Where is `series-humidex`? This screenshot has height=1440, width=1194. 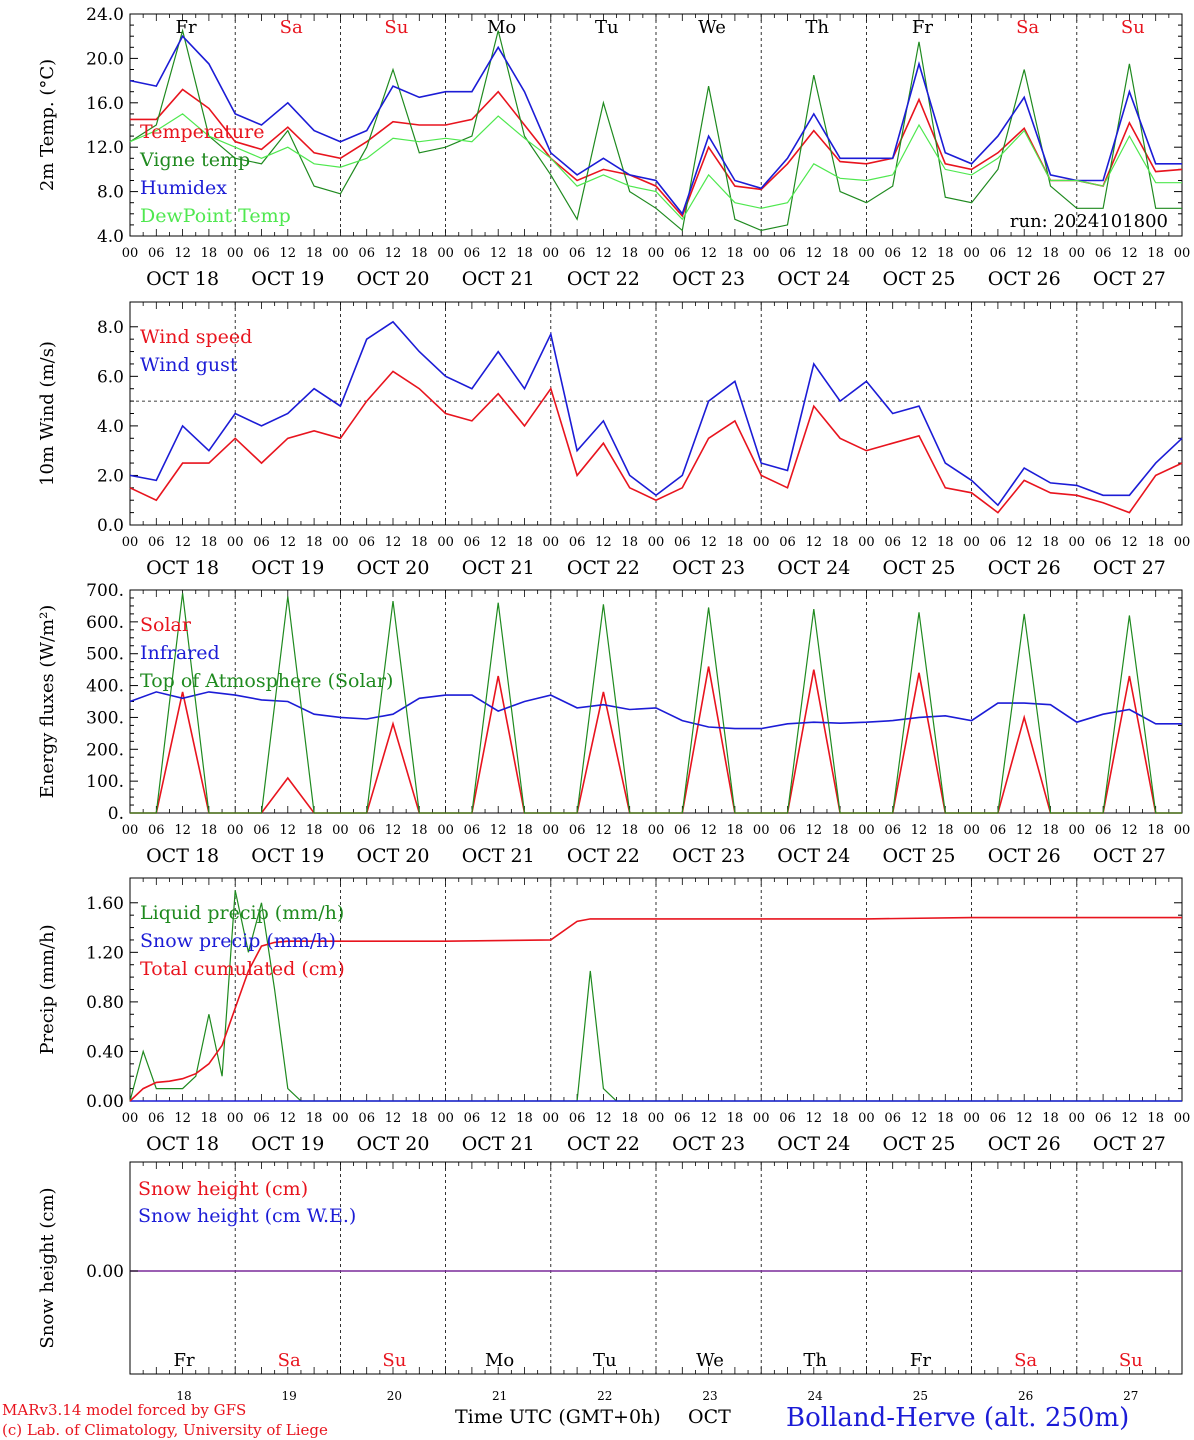 series-humidex is located at coordinates (655, 125).